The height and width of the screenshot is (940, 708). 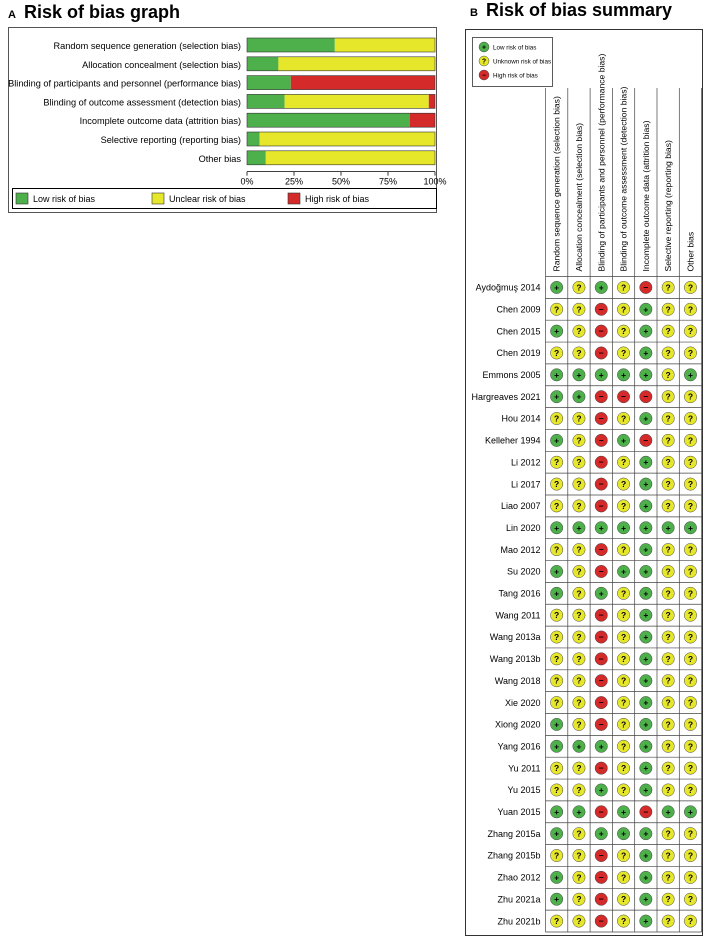 I want to click on legend-label-low: Low risk of bias, so click(x=64, y=199).